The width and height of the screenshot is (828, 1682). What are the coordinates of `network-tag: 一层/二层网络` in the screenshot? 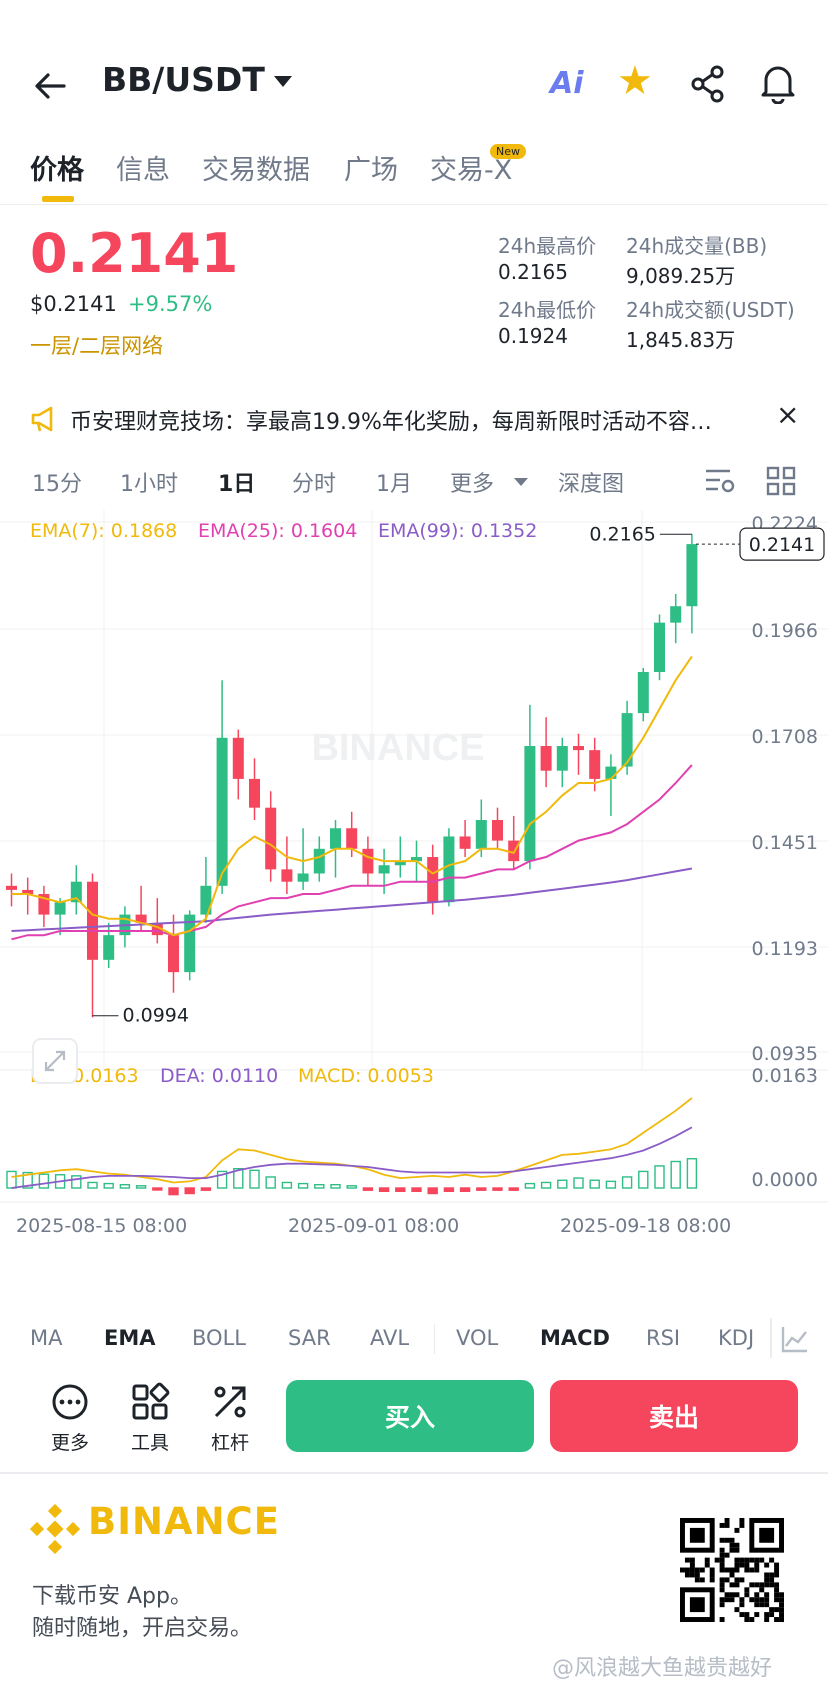 It's located at (97, 346).